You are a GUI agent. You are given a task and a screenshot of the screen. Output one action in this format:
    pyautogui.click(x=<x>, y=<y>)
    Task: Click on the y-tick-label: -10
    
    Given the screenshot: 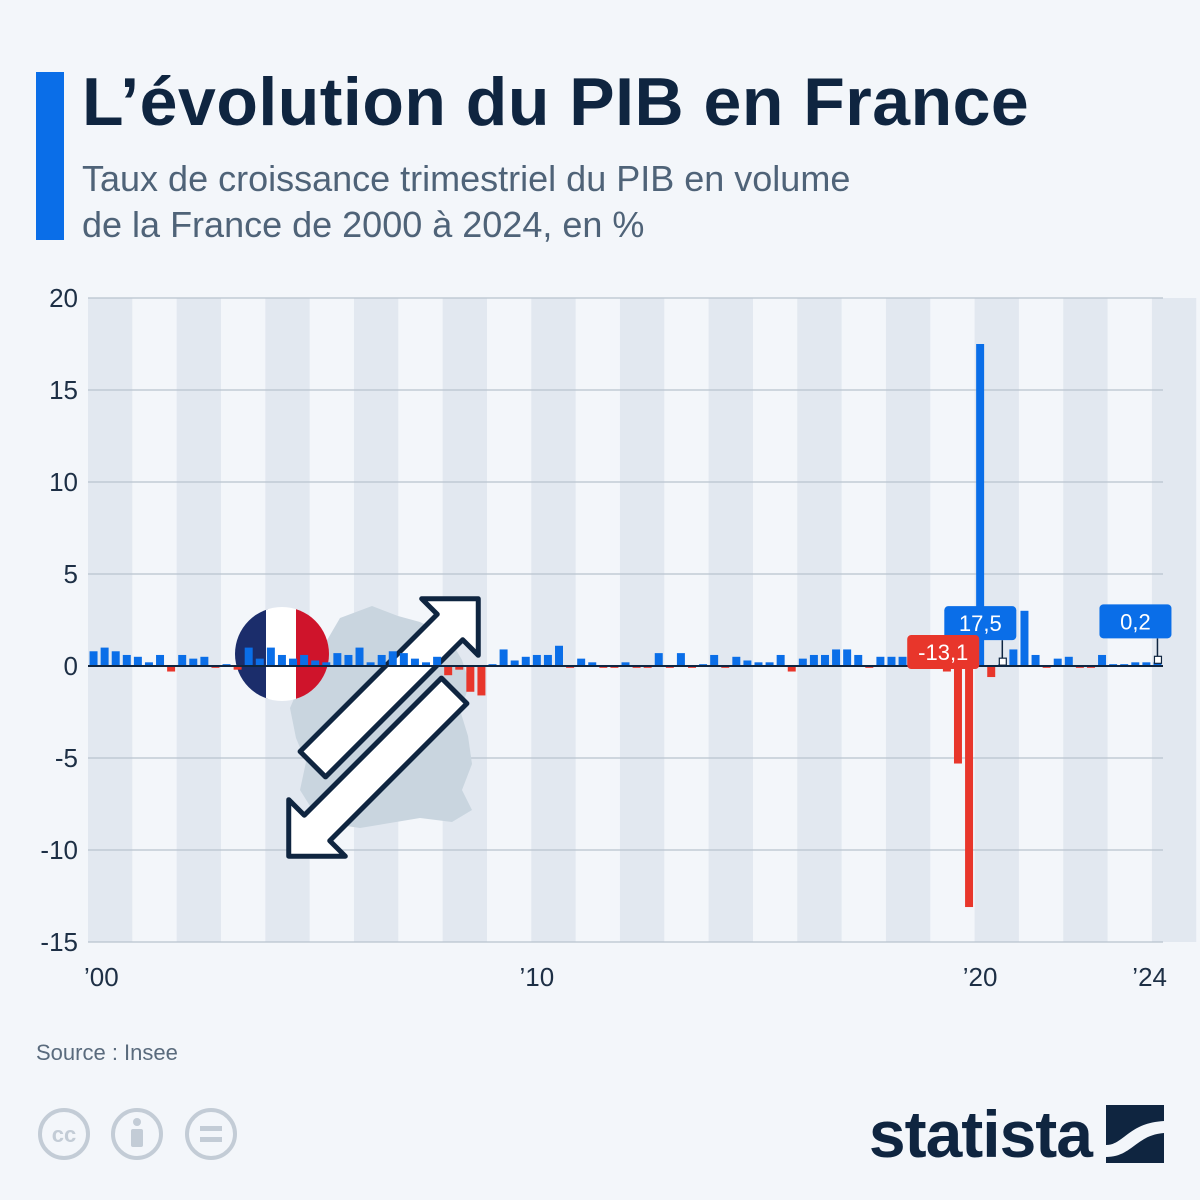 What is the action you would take?
    pyautogui.click(x=59, y=850)
    